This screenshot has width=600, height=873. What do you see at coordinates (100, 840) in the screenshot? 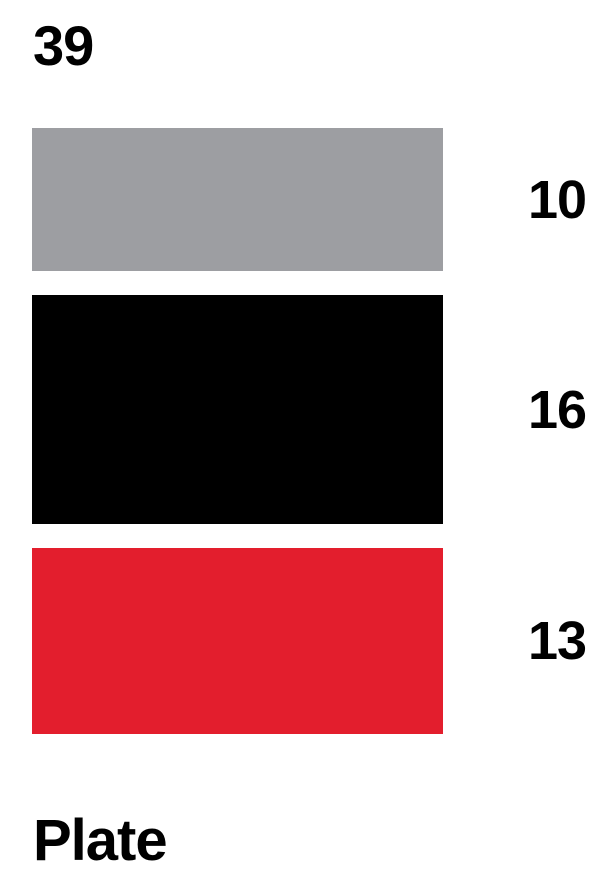
I see `category-label: Plate` at bounding box center [100, 840].